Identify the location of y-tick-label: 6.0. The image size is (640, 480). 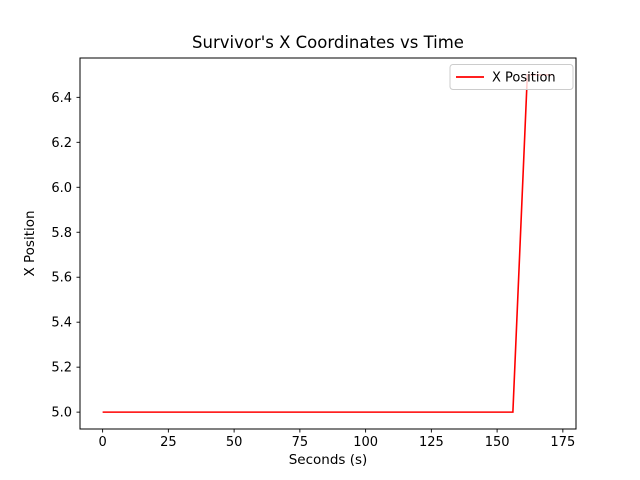
(61, 188).